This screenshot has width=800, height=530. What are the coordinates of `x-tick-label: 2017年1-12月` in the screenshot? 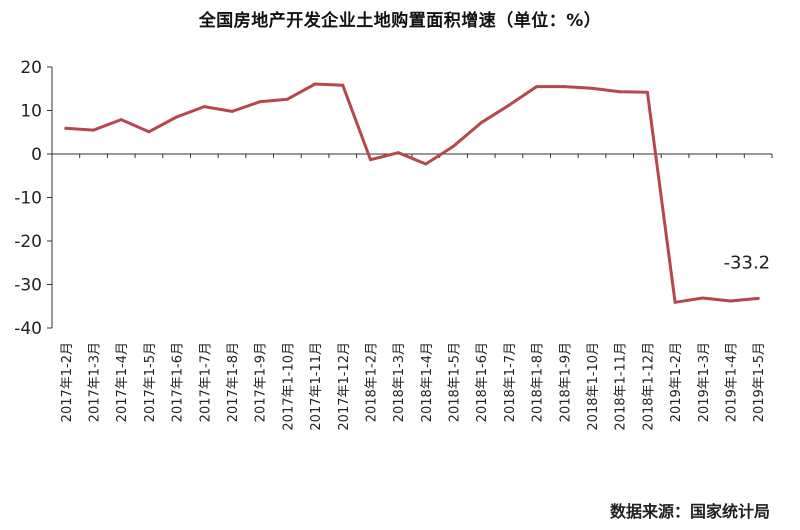 It's located at (344, 386).